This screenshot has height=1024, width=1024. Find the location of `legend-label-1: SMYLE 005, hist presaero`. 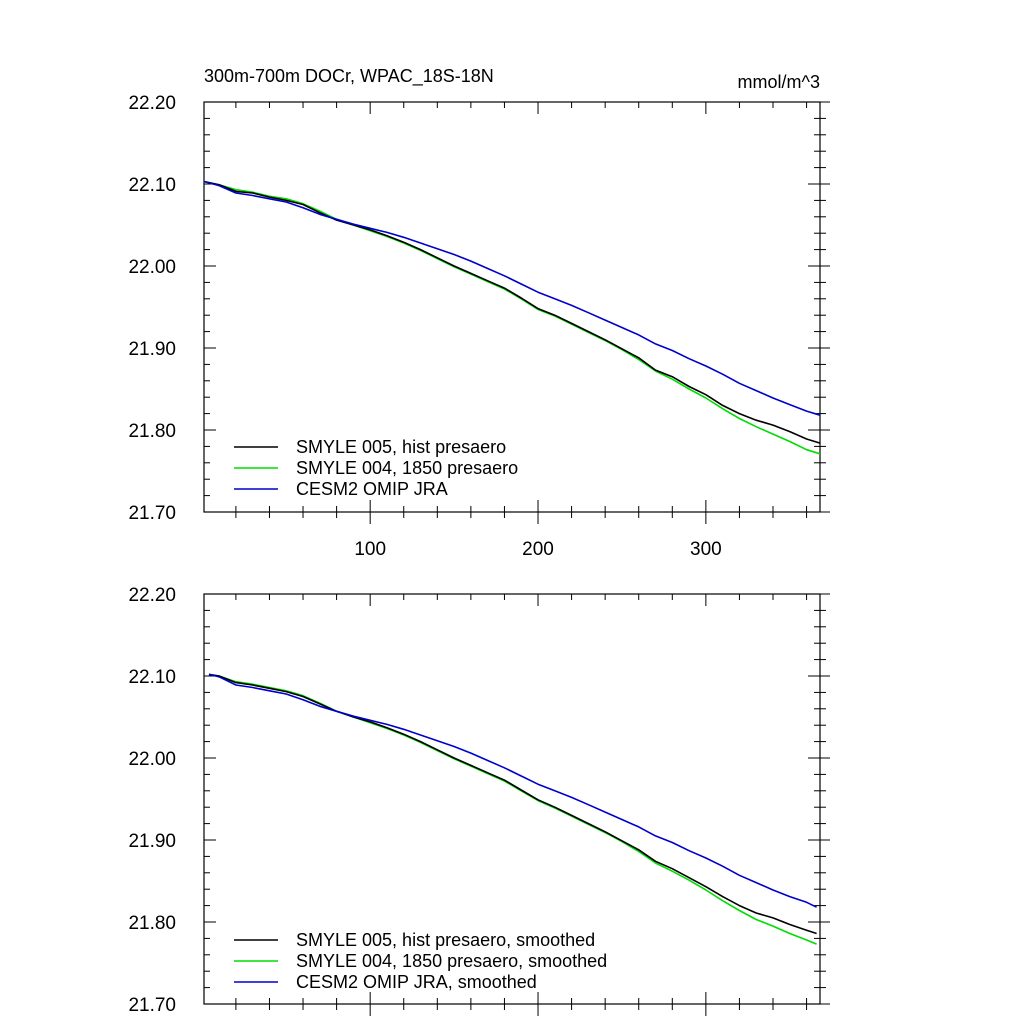

legend-label-1: SMYLE 005, hist presaero is located at coordinates (401, 447).